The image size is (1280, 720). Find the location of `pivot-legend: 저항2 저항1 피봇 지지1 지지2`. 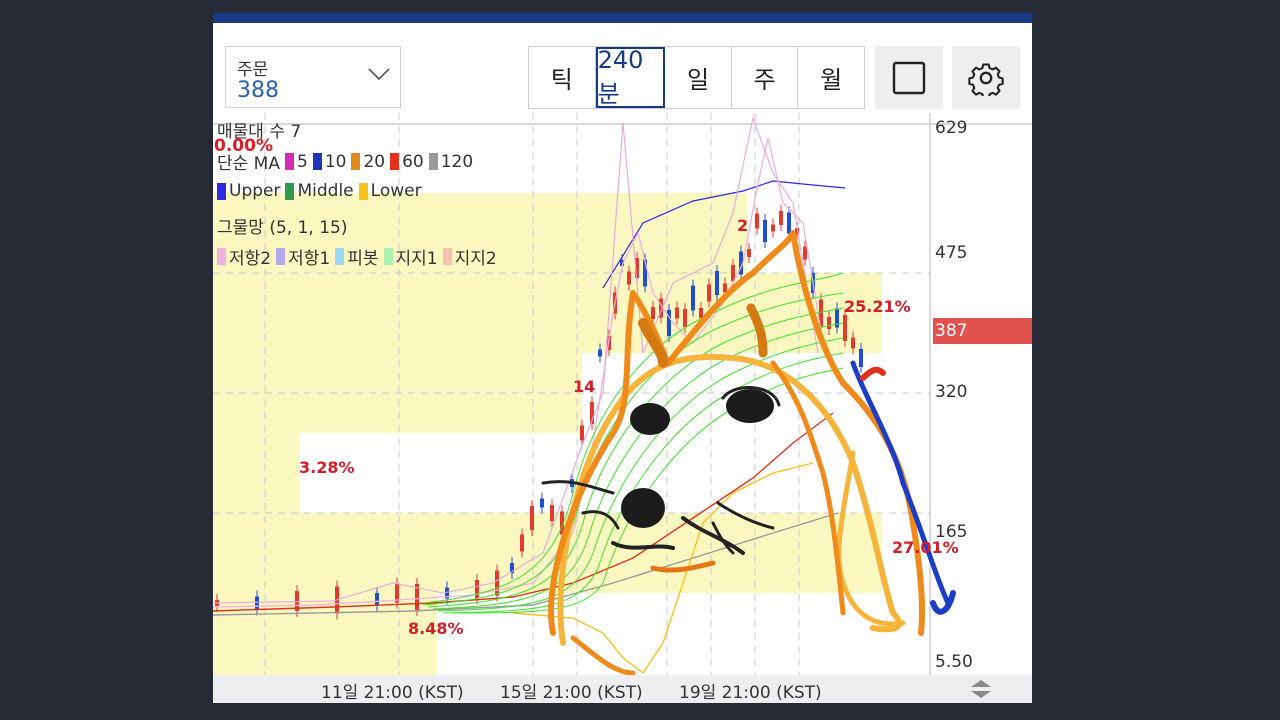

pivot-legend: 저항2 저항1 피봇 지지1 지지2 is located at coordinates (357, 256).